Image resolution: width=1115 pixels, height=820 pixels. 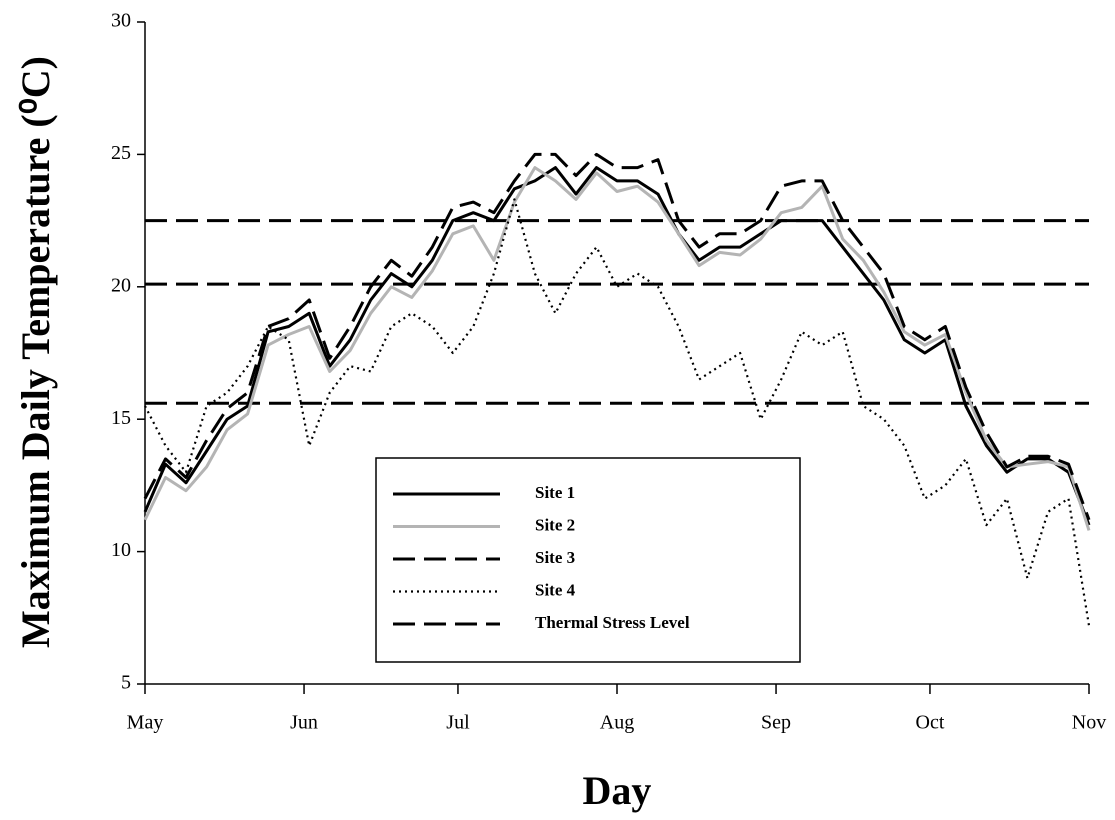 What do you see at coordinates (930, 723) in the screenshot?
I see `x-tick-label: Oct` at bounding box center [930, 723].